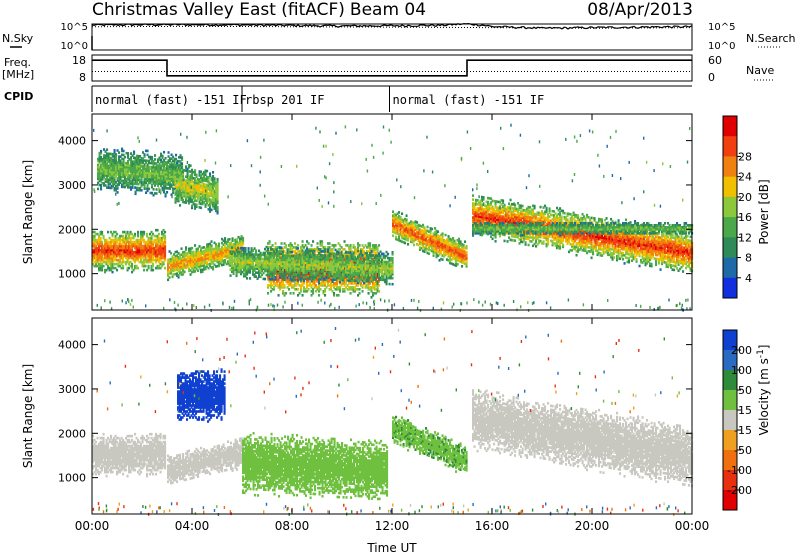 The height and width of the screenshot is (554, 800). I want to click on noise-right-tick-bottom: 10^0, so click(721, 46).